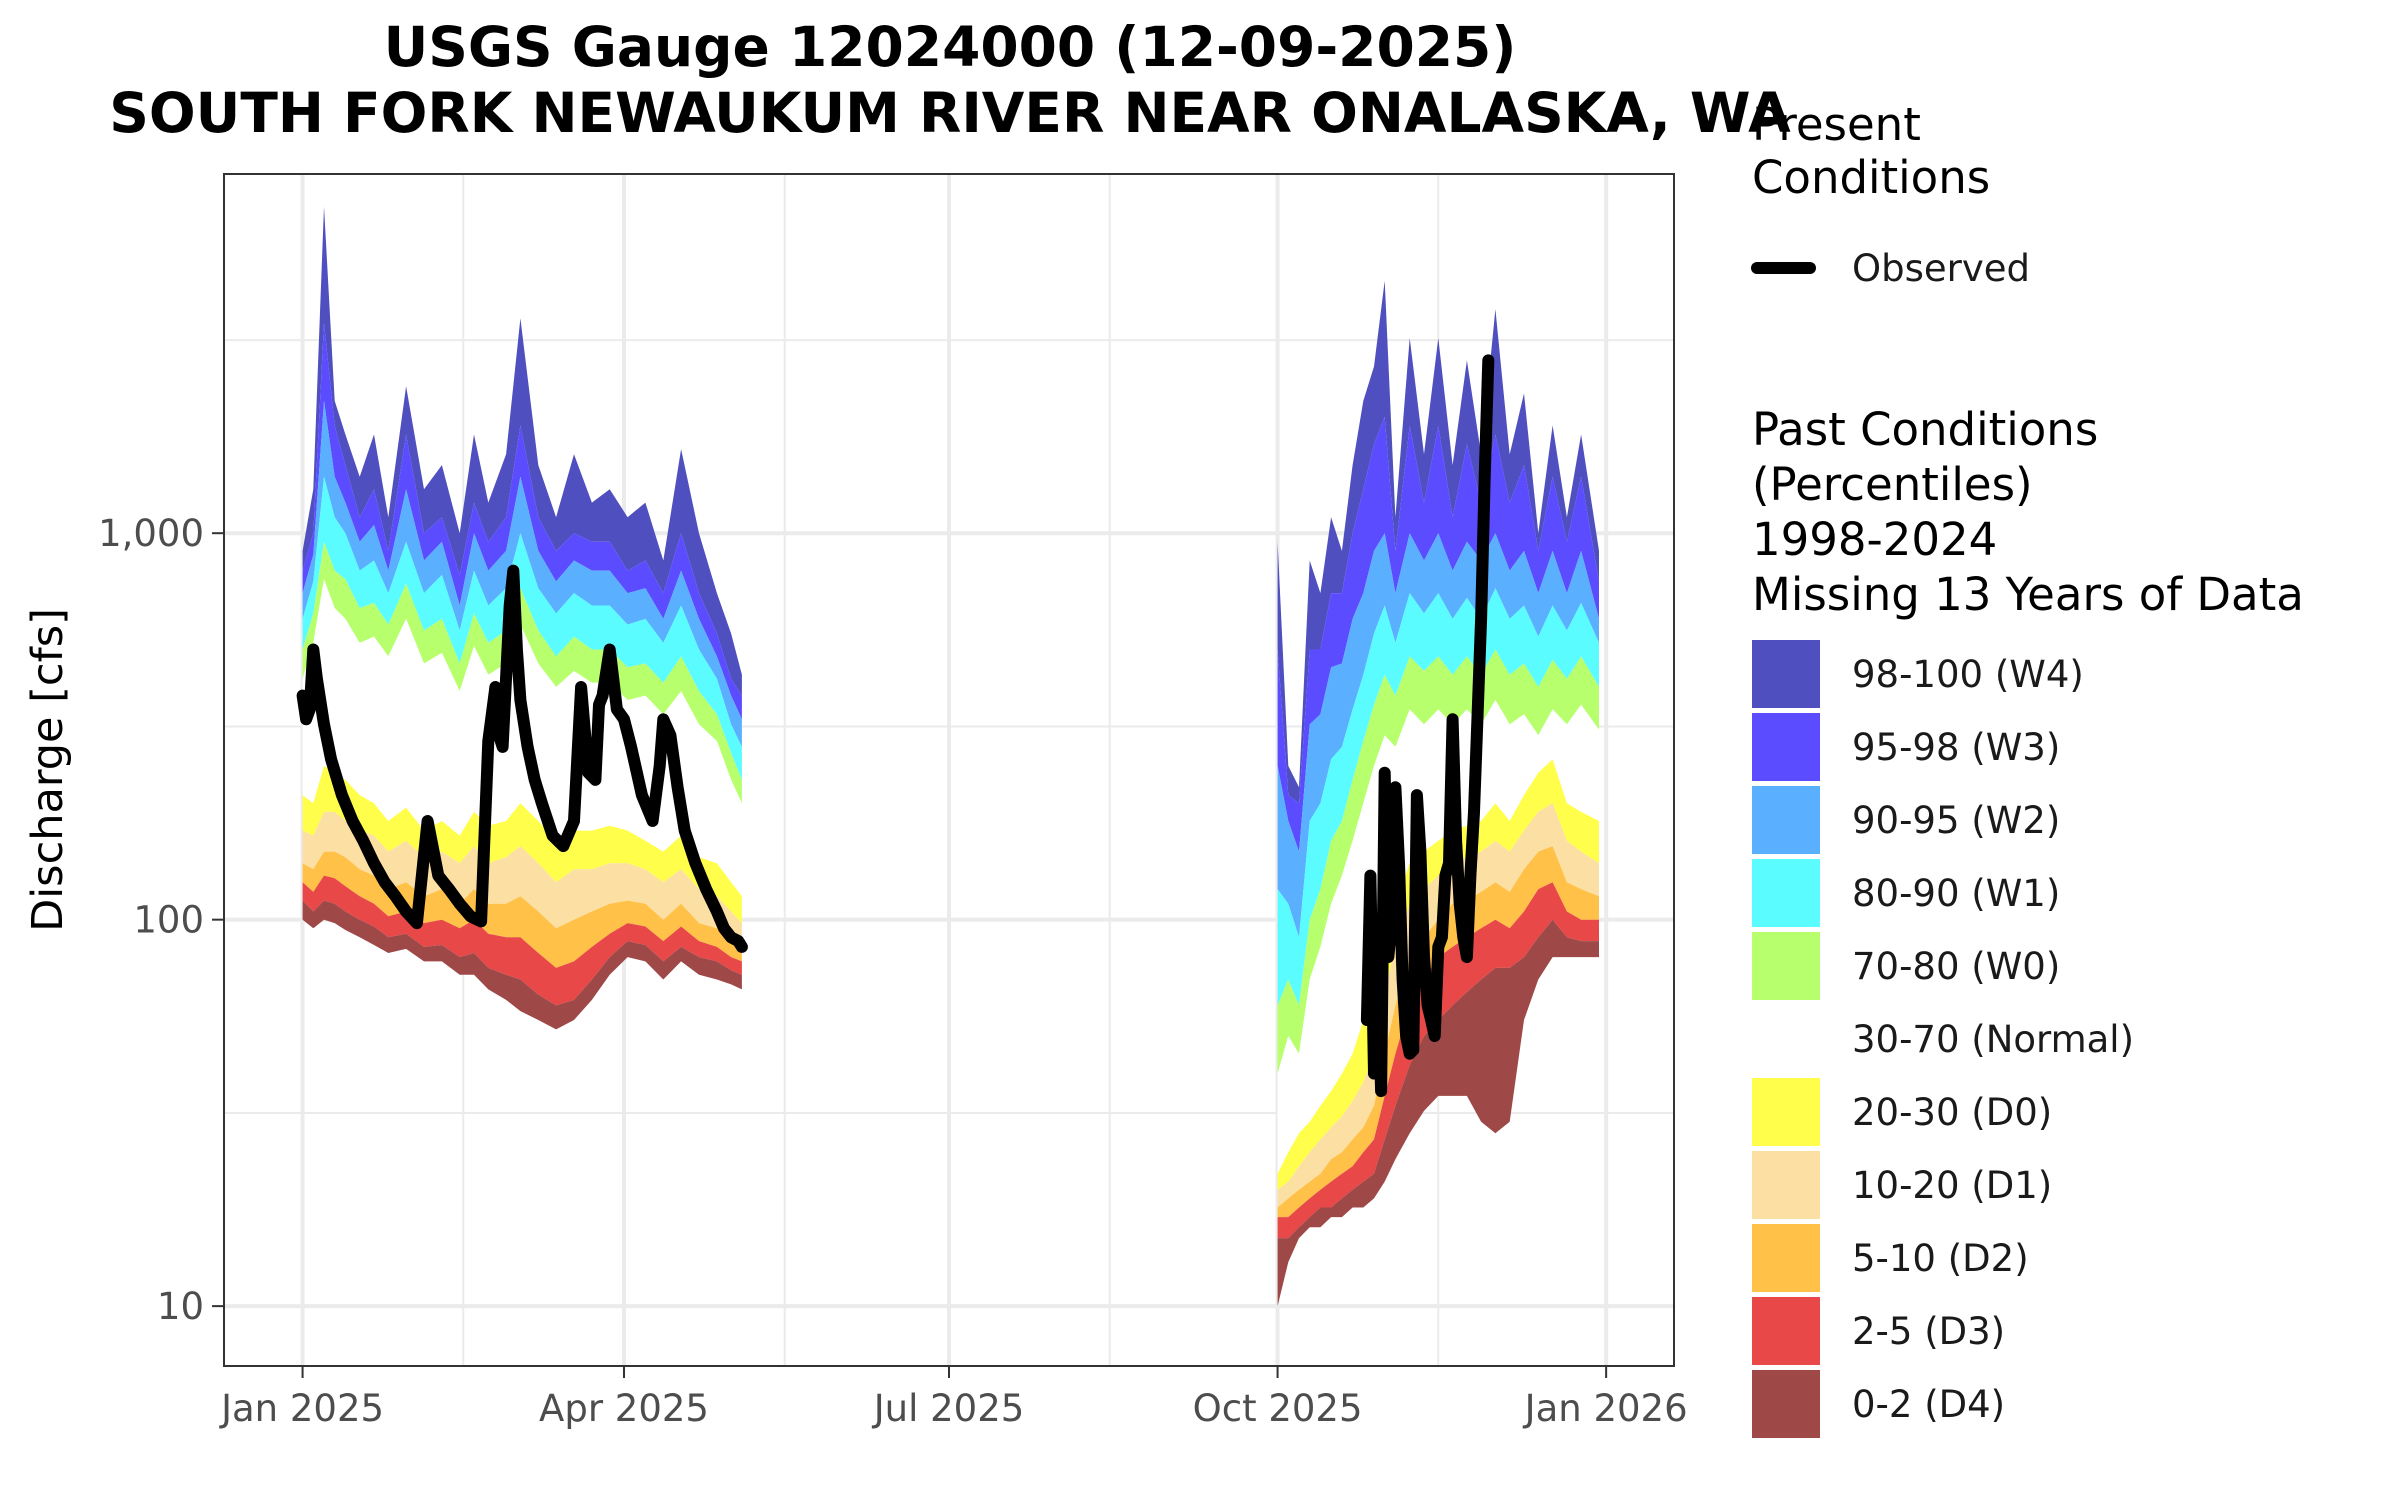 The height and width of the screenshot is (1500, 2400). What do you see at coordinates (1786, 747) in the screenshot?
I see `legend-key-95-98-w3-` at bounding box center [1786, 747].